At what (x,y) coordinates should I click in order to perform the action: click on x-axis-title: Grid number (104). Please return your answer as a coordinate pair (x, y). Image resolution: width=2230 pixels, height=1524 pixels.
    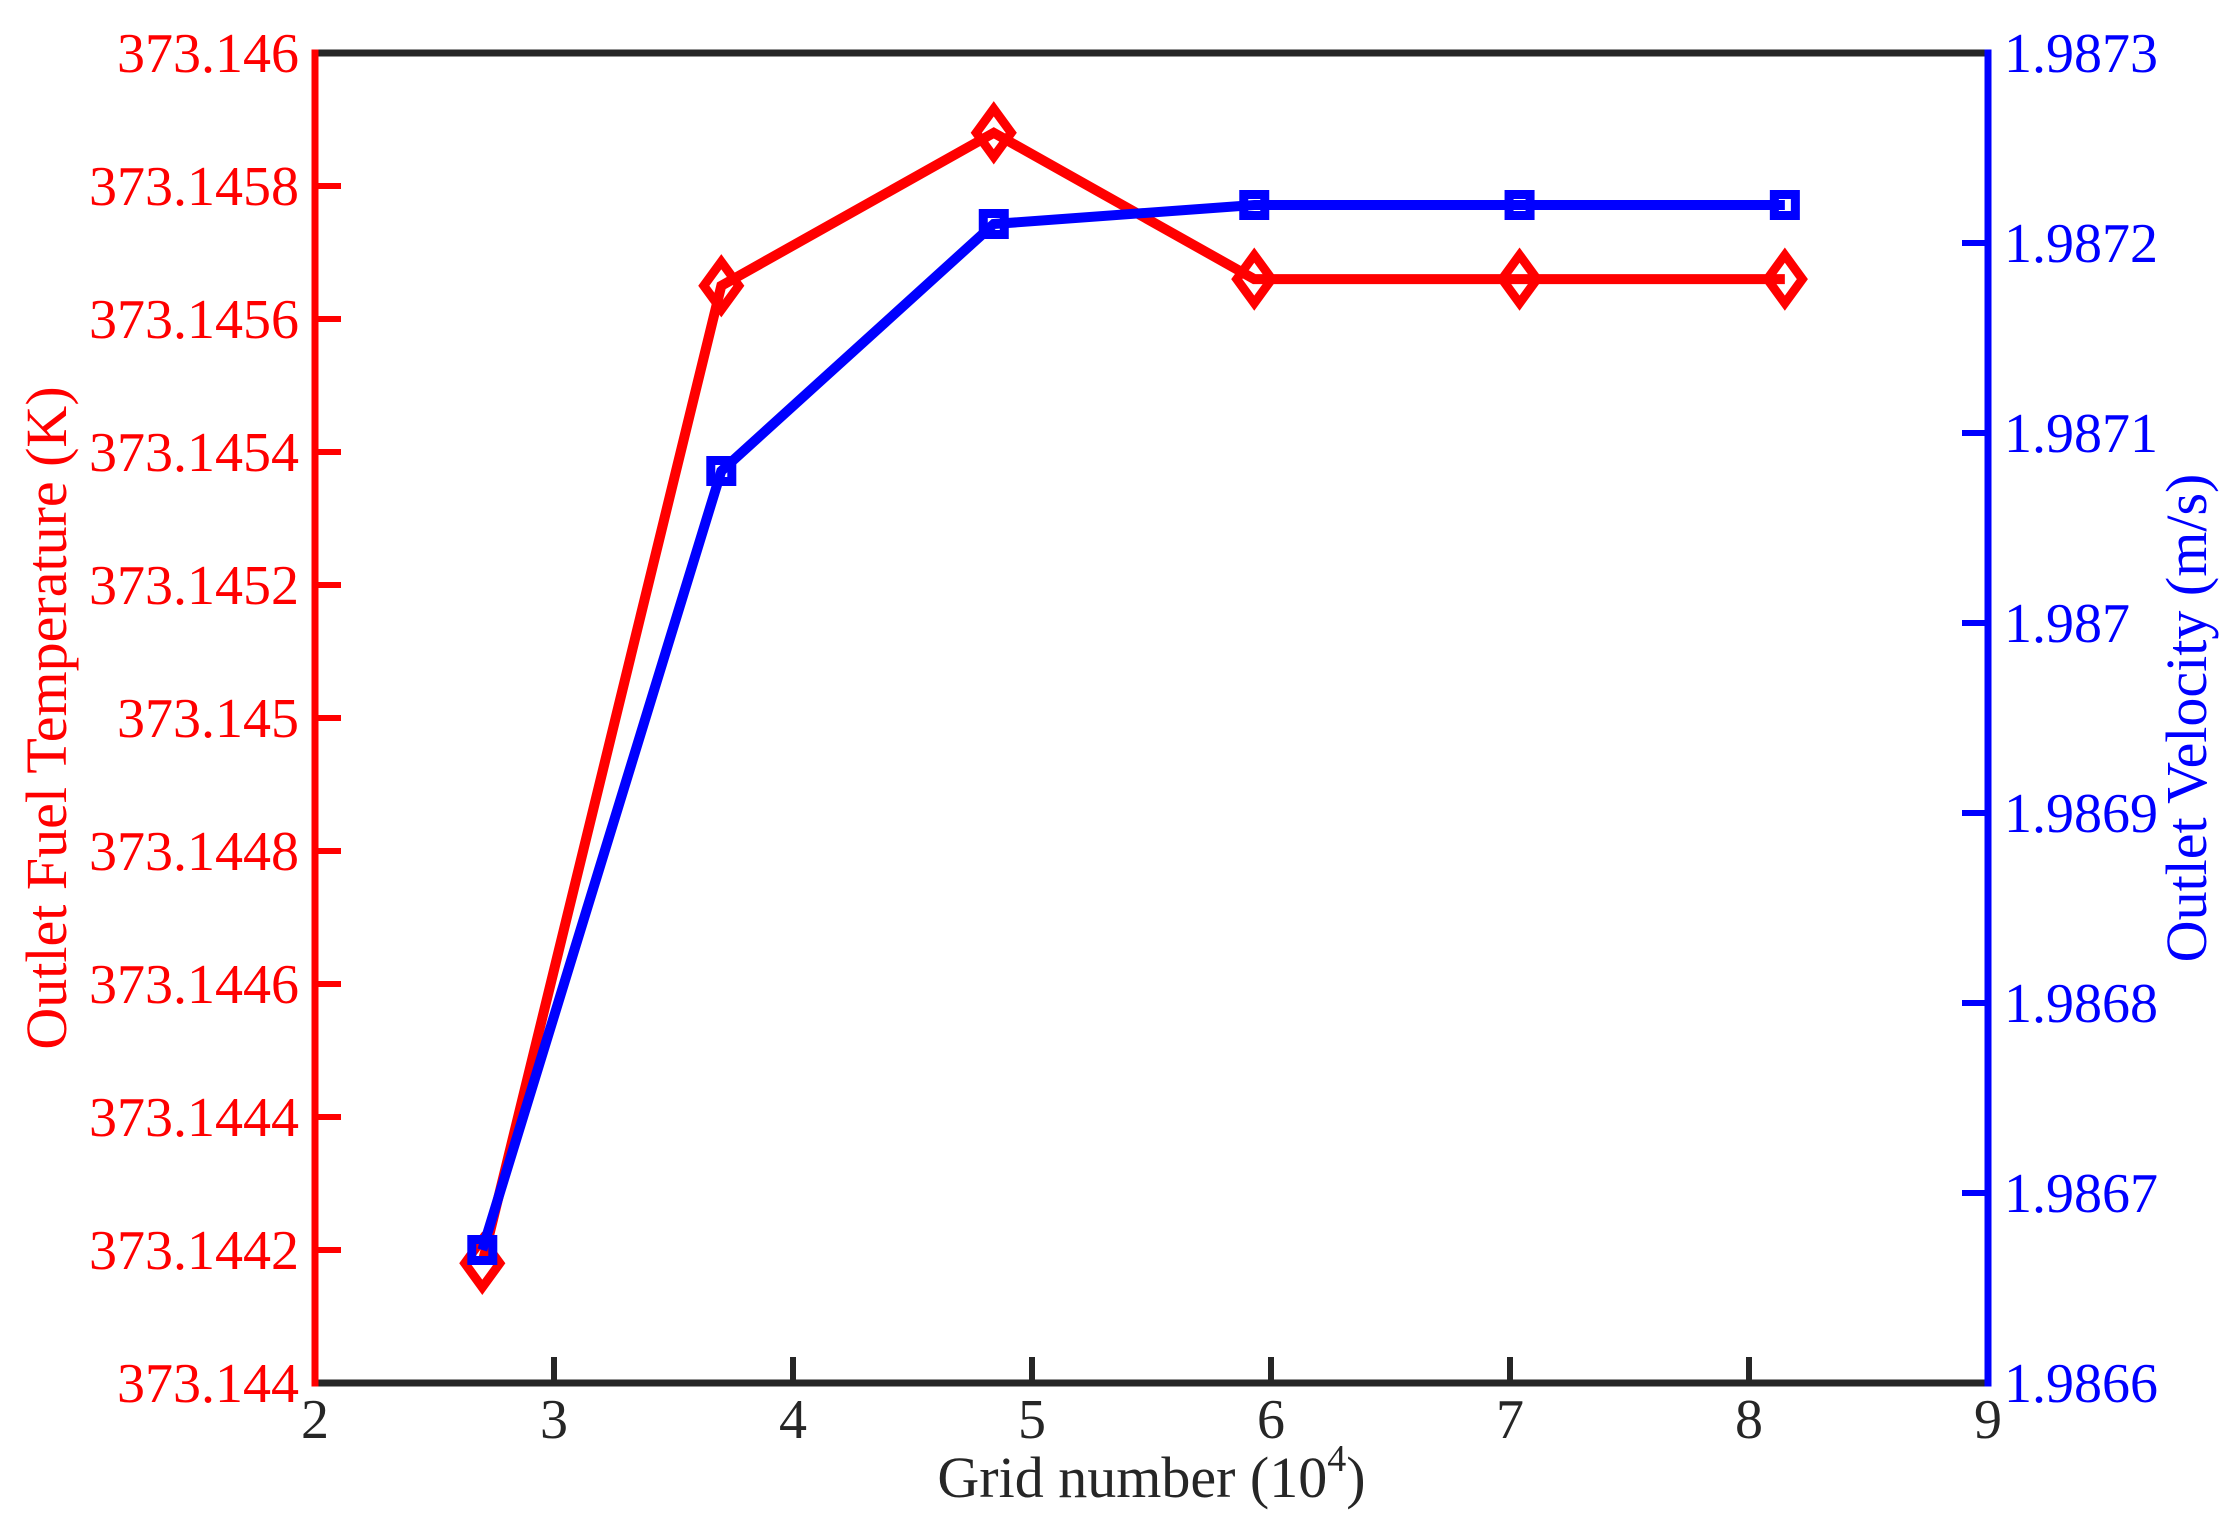
    Looking at the image, I should click on (1151, 1474).